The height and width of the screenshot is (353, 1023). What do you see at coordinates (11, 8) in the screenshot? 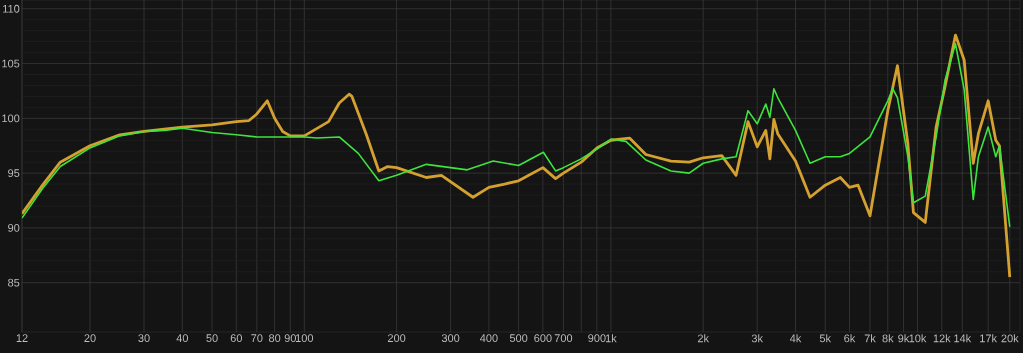
I see `y-tick-label: 110` at bounding box center [11, 8].